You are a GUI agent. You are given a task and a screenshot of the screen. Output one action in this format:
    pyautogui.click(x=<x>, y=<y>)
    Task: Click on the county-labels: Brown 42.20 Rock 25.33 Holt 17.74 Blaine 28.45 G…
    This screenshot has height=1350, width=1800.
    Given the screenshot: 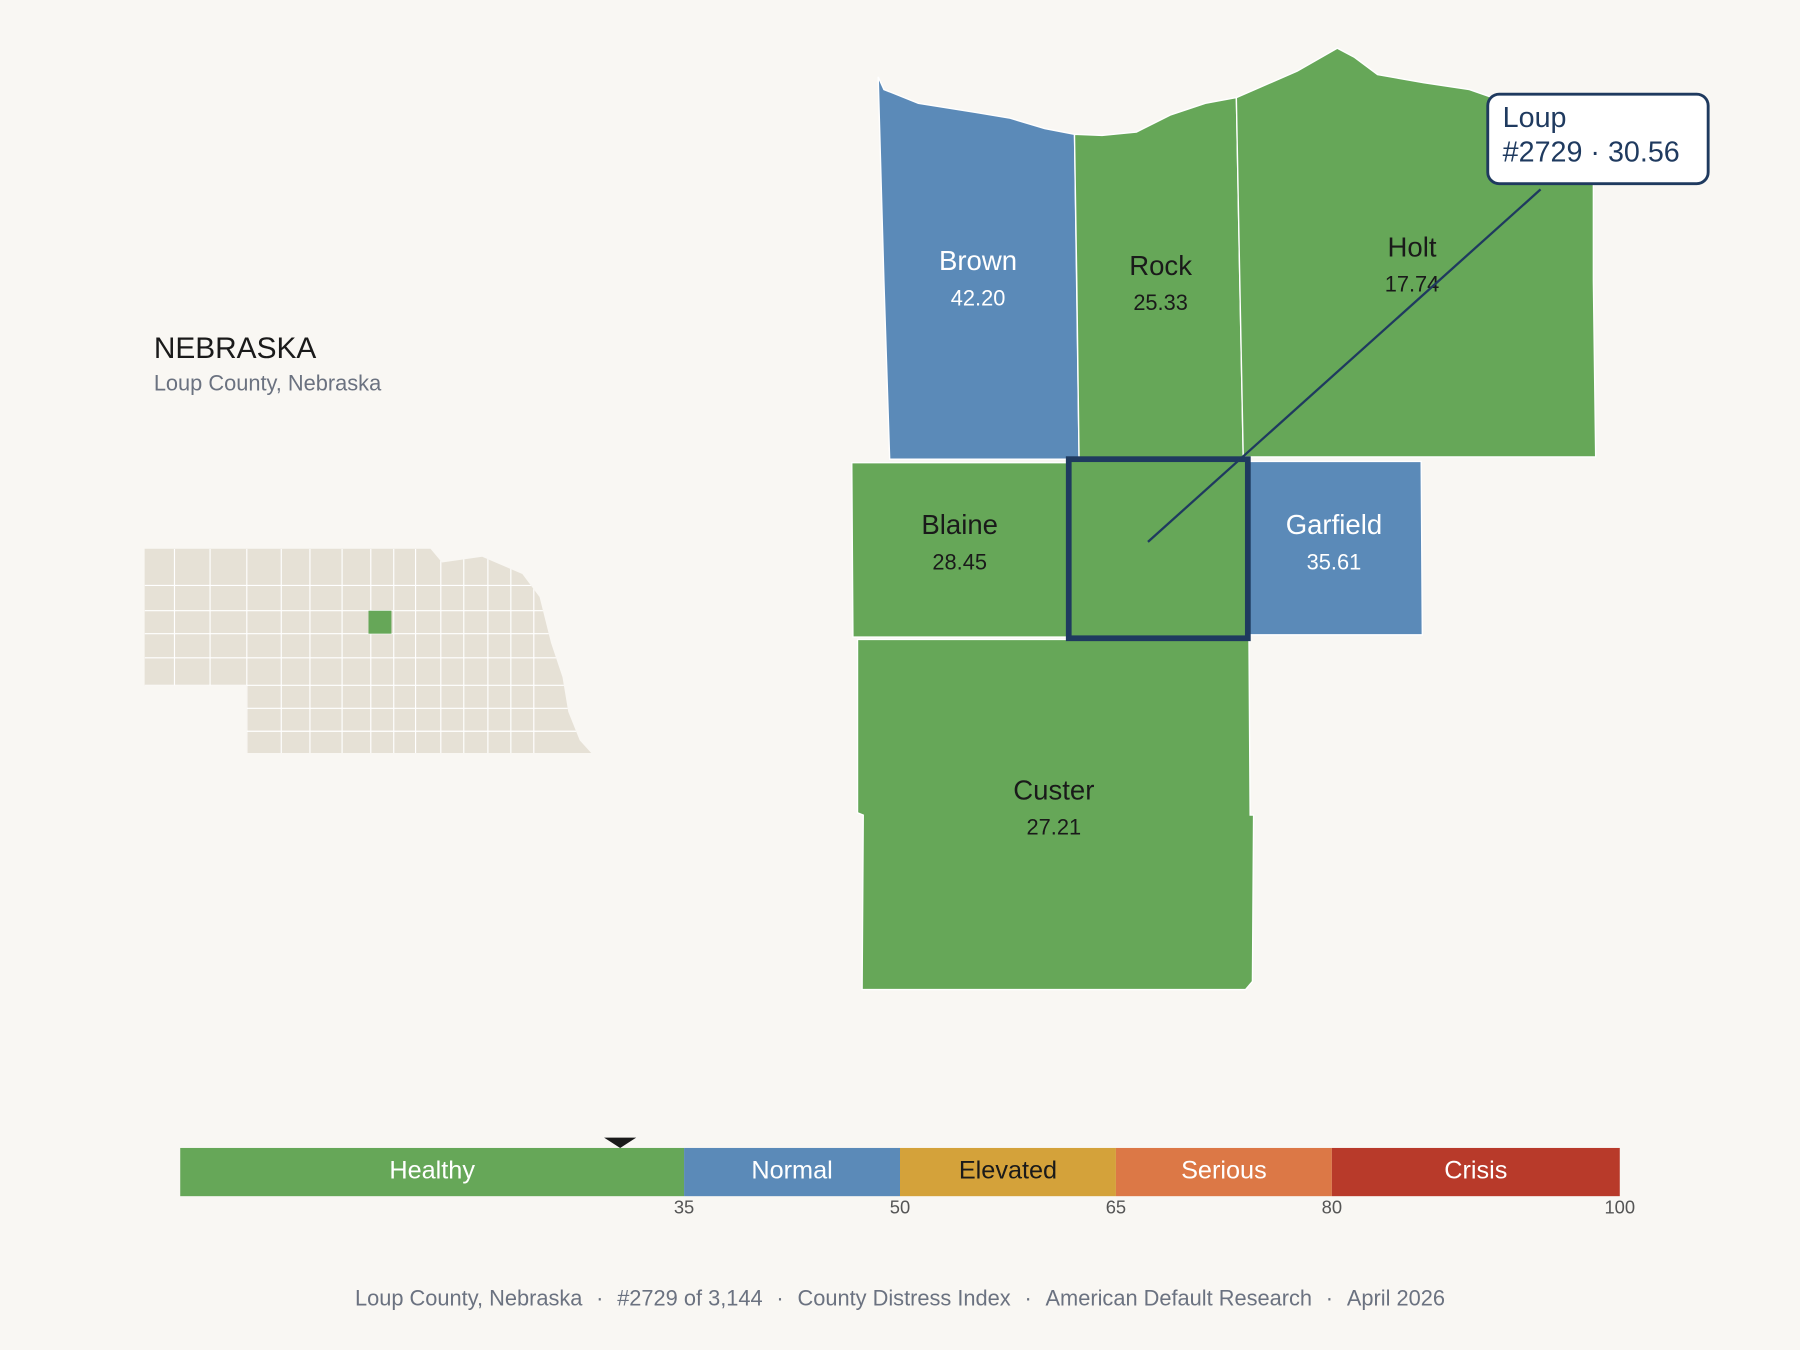 What is the action you would take?
    pyautogui.click(x=1180, y=535)
    